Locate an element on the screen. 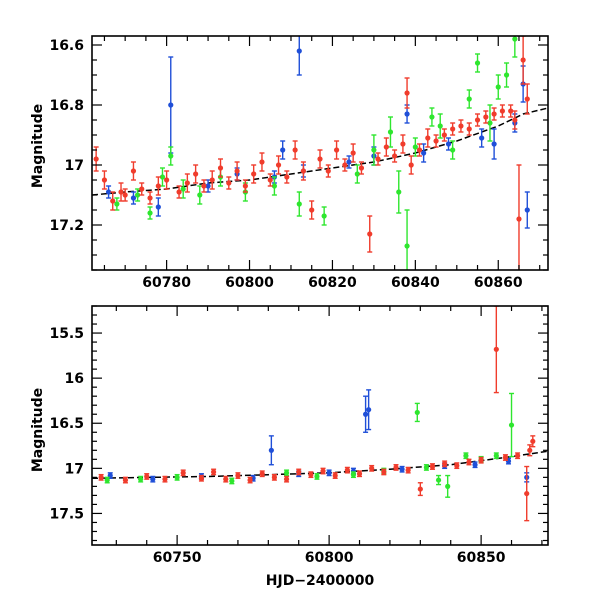 The image size is (600, 600). x-tick-label: 60750 is located at coordinates (177, 558).